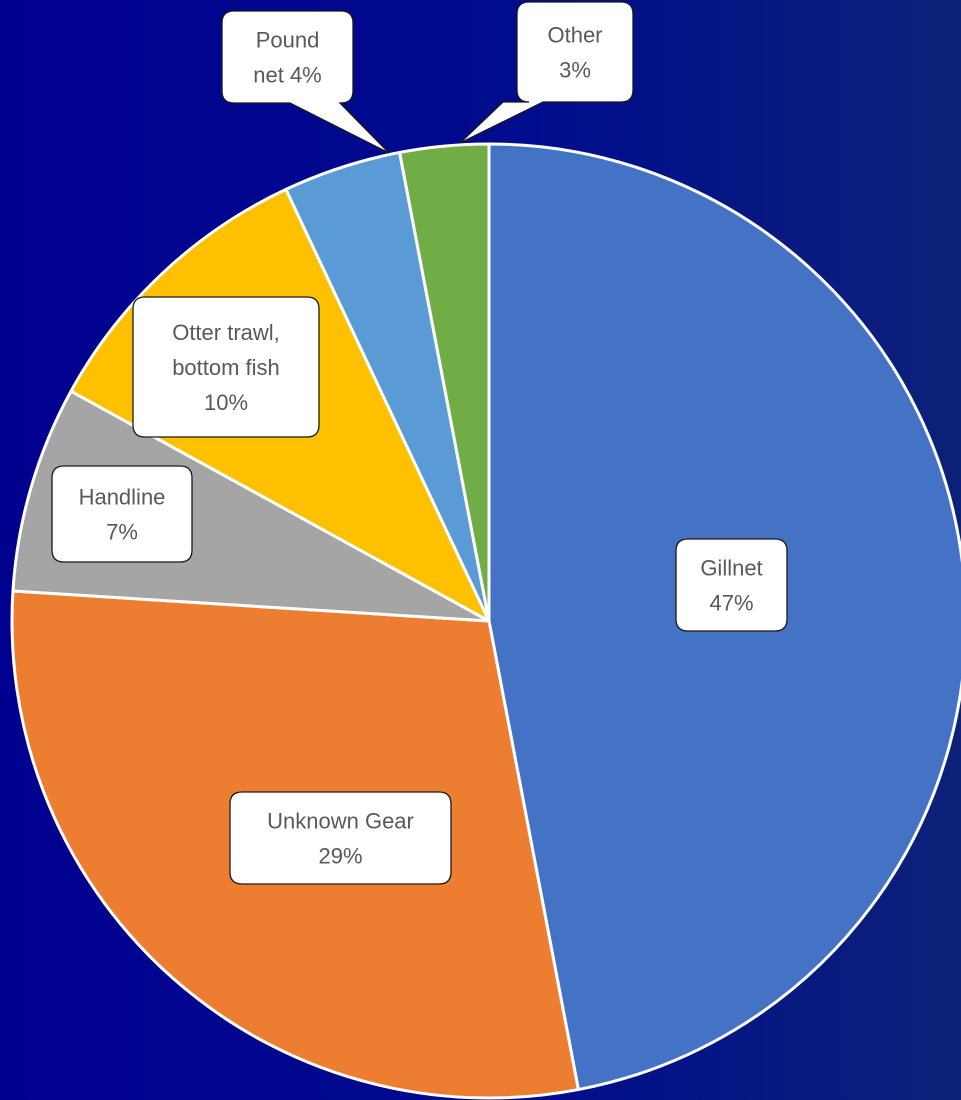 The height and width of the screenshot is (1100, 961). What do you see at coordinates (731, 568) in the screenshot?
I see `data-label-text: Gillnet` at bounding box center [731, 568].